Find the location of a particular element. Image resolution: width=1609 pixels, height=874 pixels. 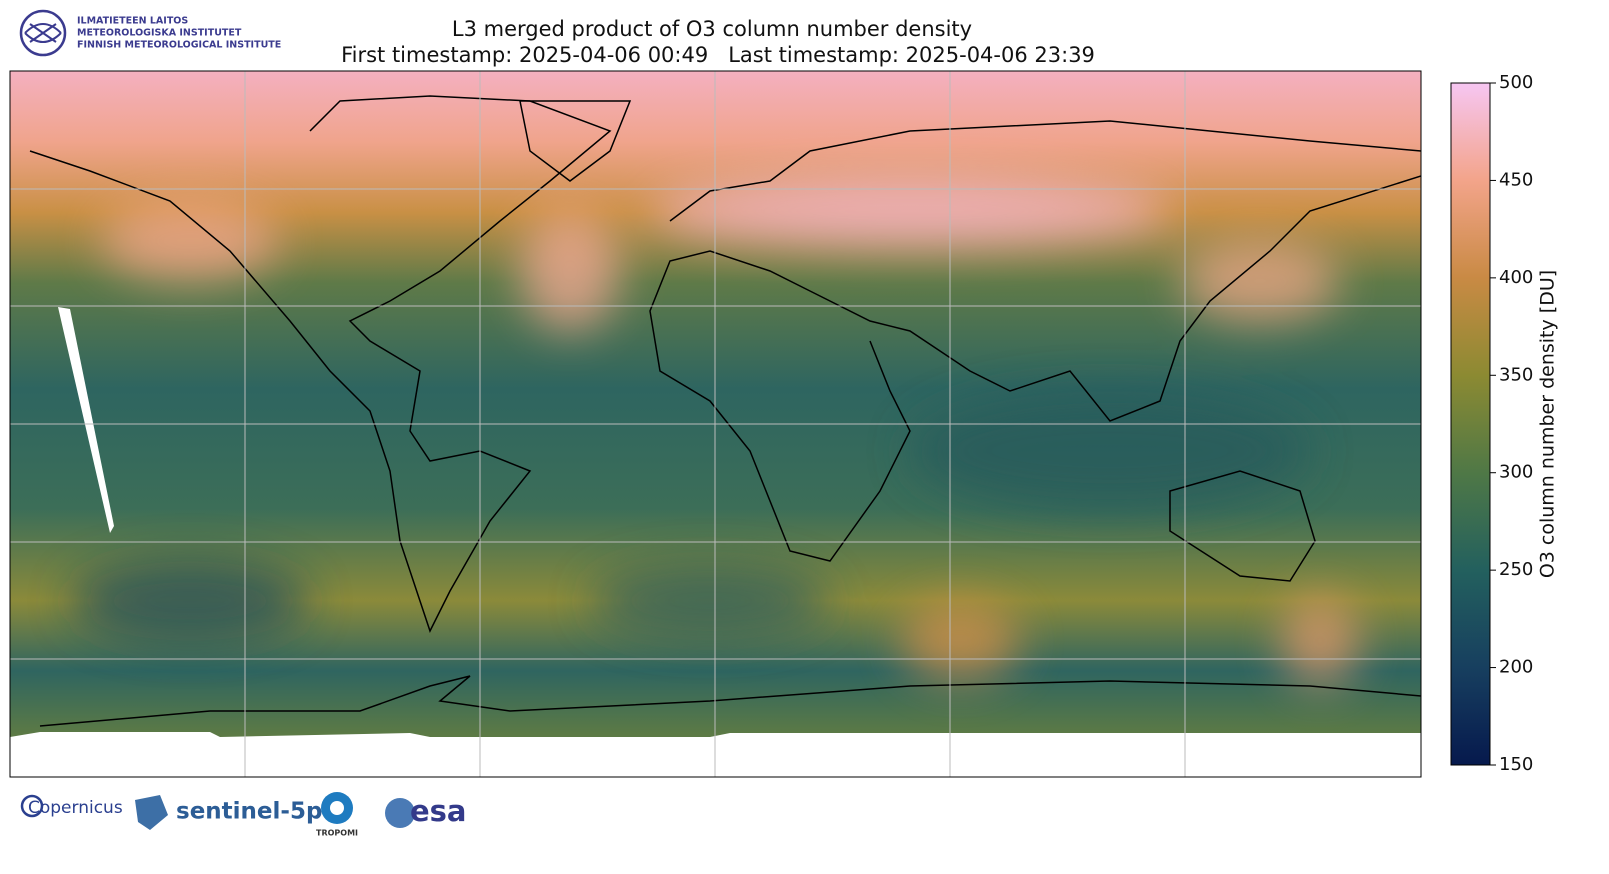

logo-text: esa is located at coordinates (438, 811).